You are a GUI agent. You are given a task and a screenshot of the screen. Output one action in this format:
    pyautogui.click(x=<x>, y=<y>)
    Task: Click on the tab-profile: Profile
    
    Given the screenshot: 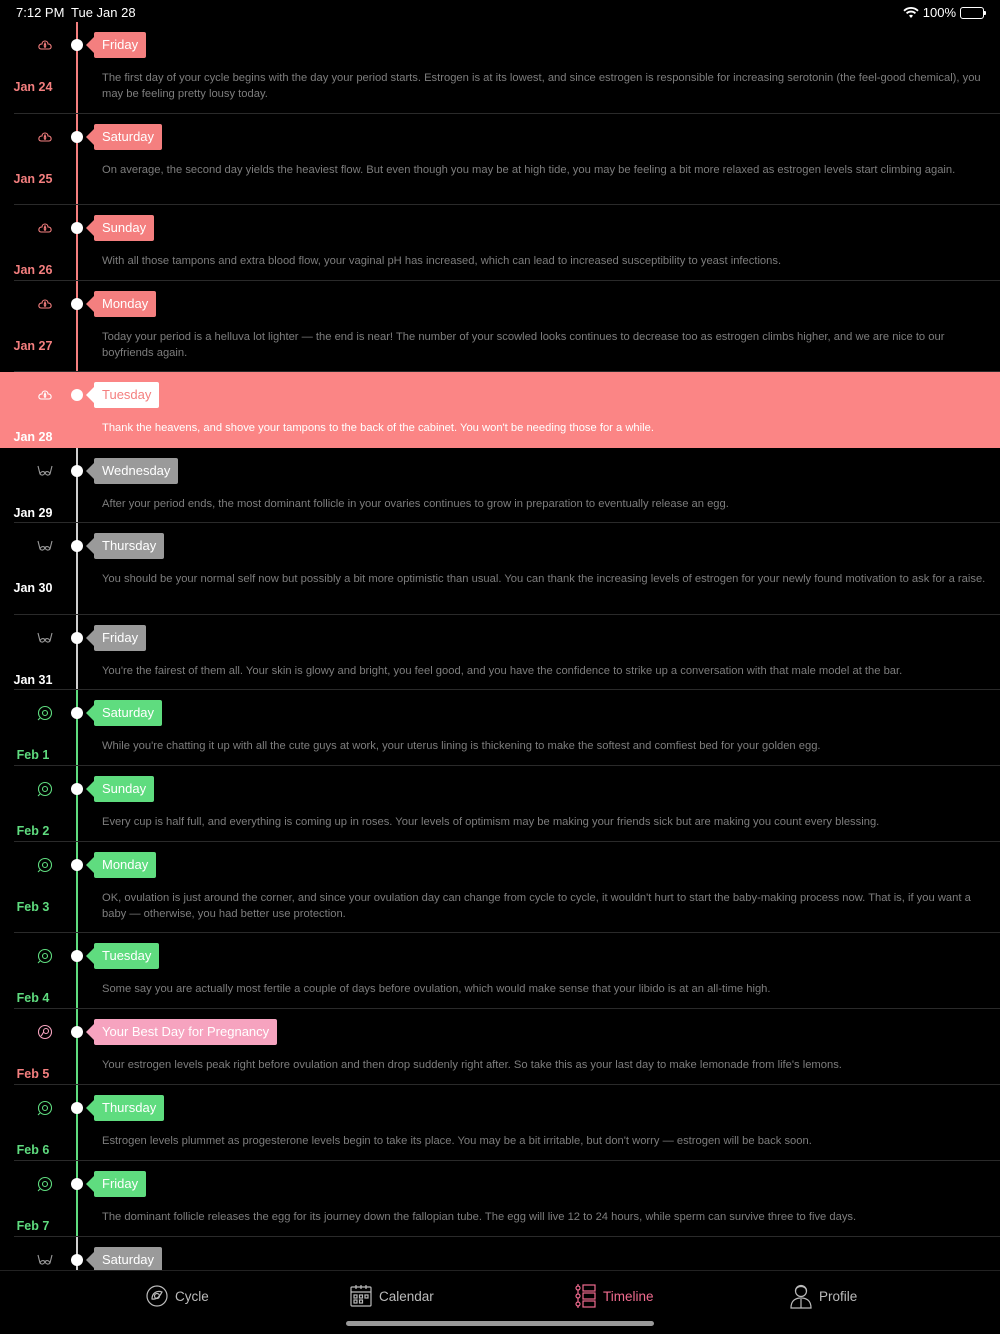 What is the action you would take?
    pyautogui.click(x=823, y=1296)
    